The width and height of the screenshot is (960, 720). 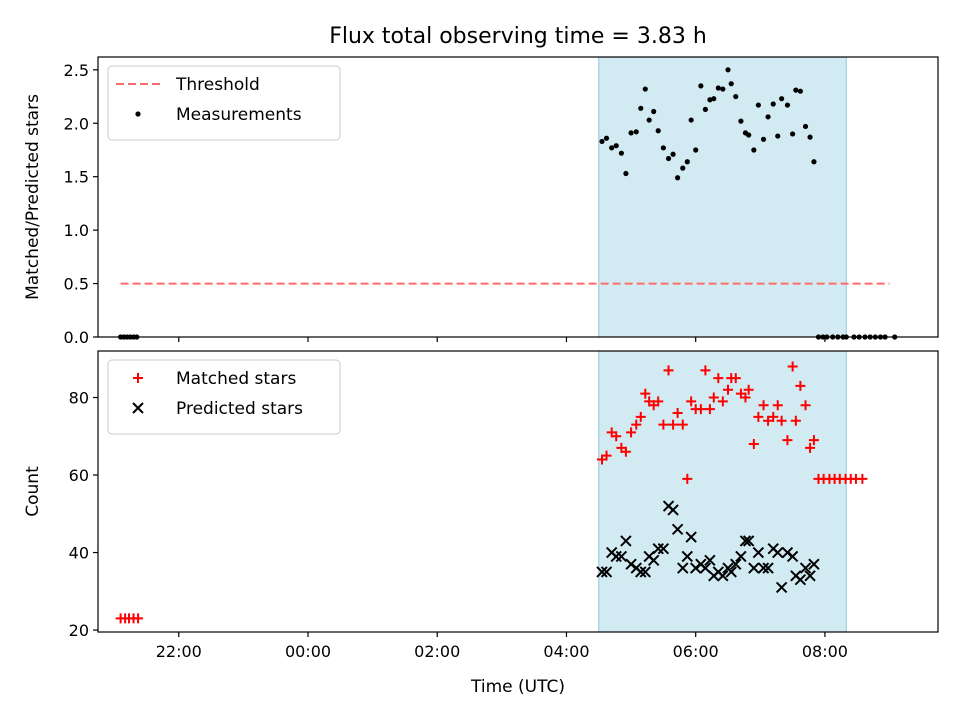 I want to click on x-tick-label: 00:00, so click(x=308, y=651).